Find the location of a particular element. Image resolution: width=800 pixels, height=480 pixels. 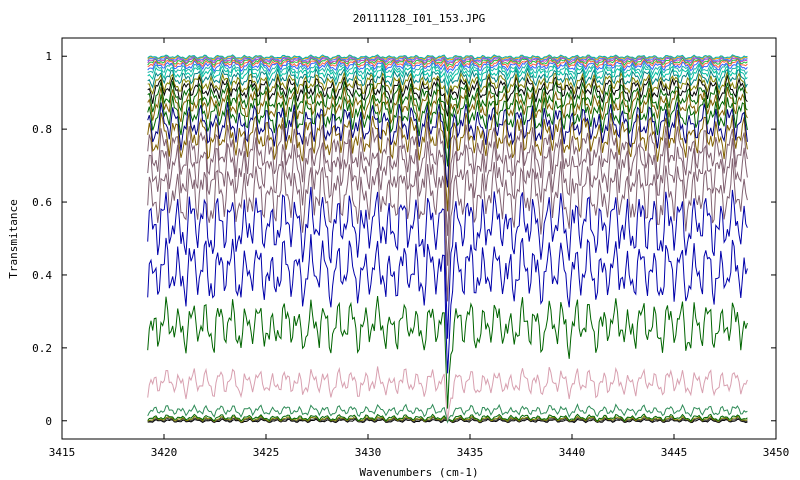

y-tick-label: 0 is located at coordinates (48, 421).